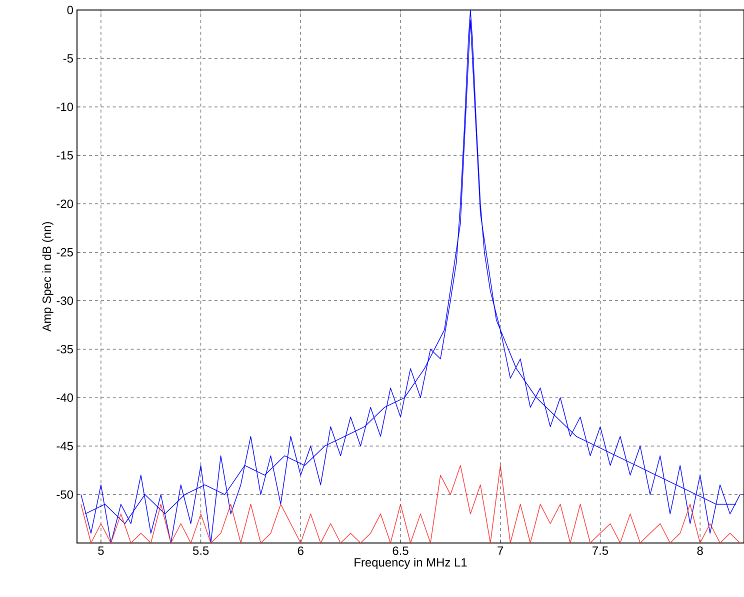 The height and width of the screenshot is (597, 744). What do you see at coordinates (65, 494) in the screenshot?
I see `y-tick-label: -50` at bounding box center [65, 494].